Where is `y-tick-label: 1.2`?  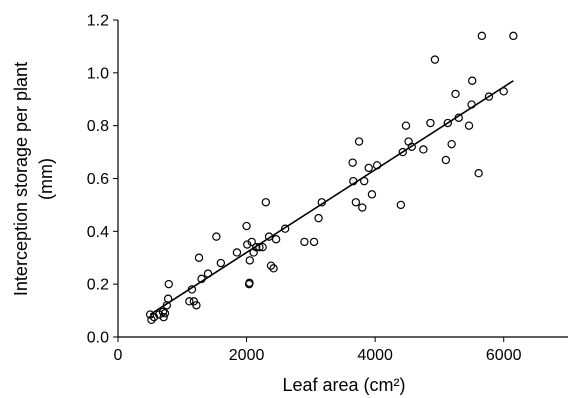
y-tick-label: 1.2 is located at coordinates (98, 21).